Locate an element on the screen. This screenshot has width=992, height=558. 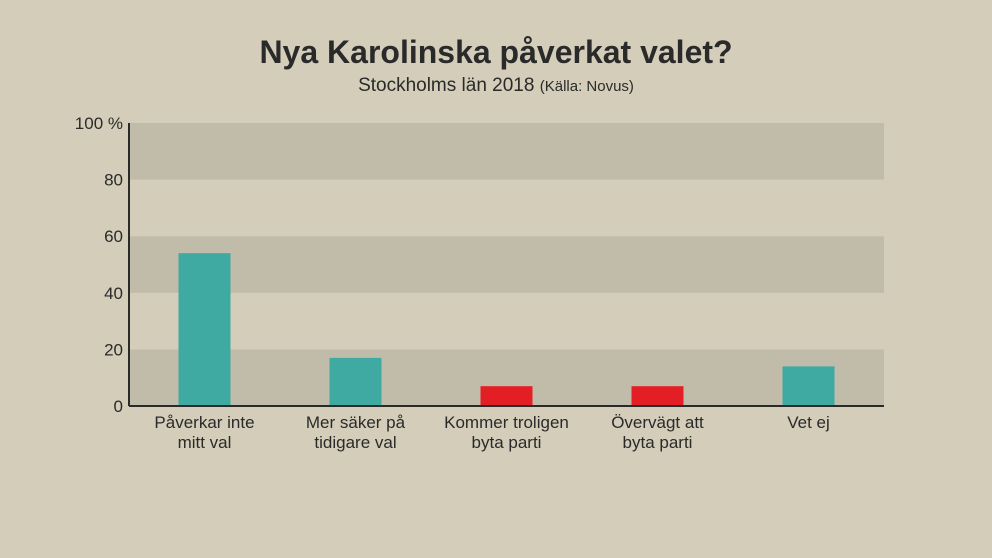
chart-subtitle: Stockholms län 2018 (Källa: Novus) is located at coordinates (496, 86).